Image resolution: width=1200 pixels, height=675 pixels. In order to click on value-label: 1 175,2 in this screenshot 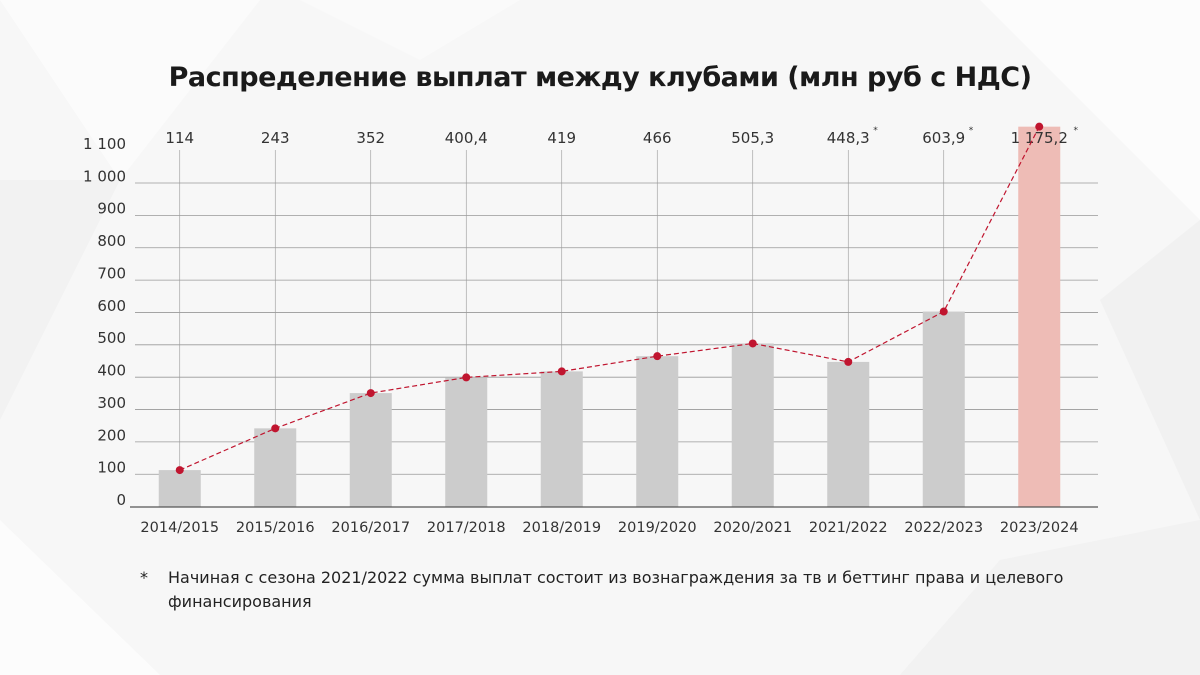, I will do `click(1039, 138)`.